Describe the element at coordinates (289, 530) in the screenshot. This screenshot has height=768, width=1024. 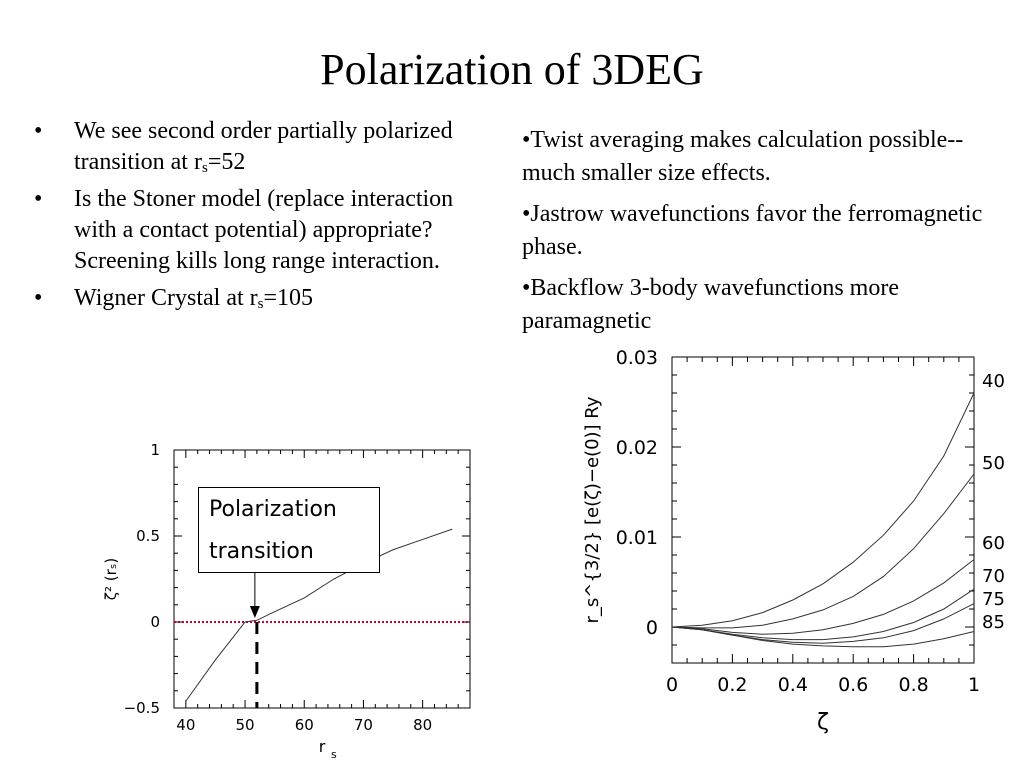
I see `annotation-box: Polarization transition` at that location.